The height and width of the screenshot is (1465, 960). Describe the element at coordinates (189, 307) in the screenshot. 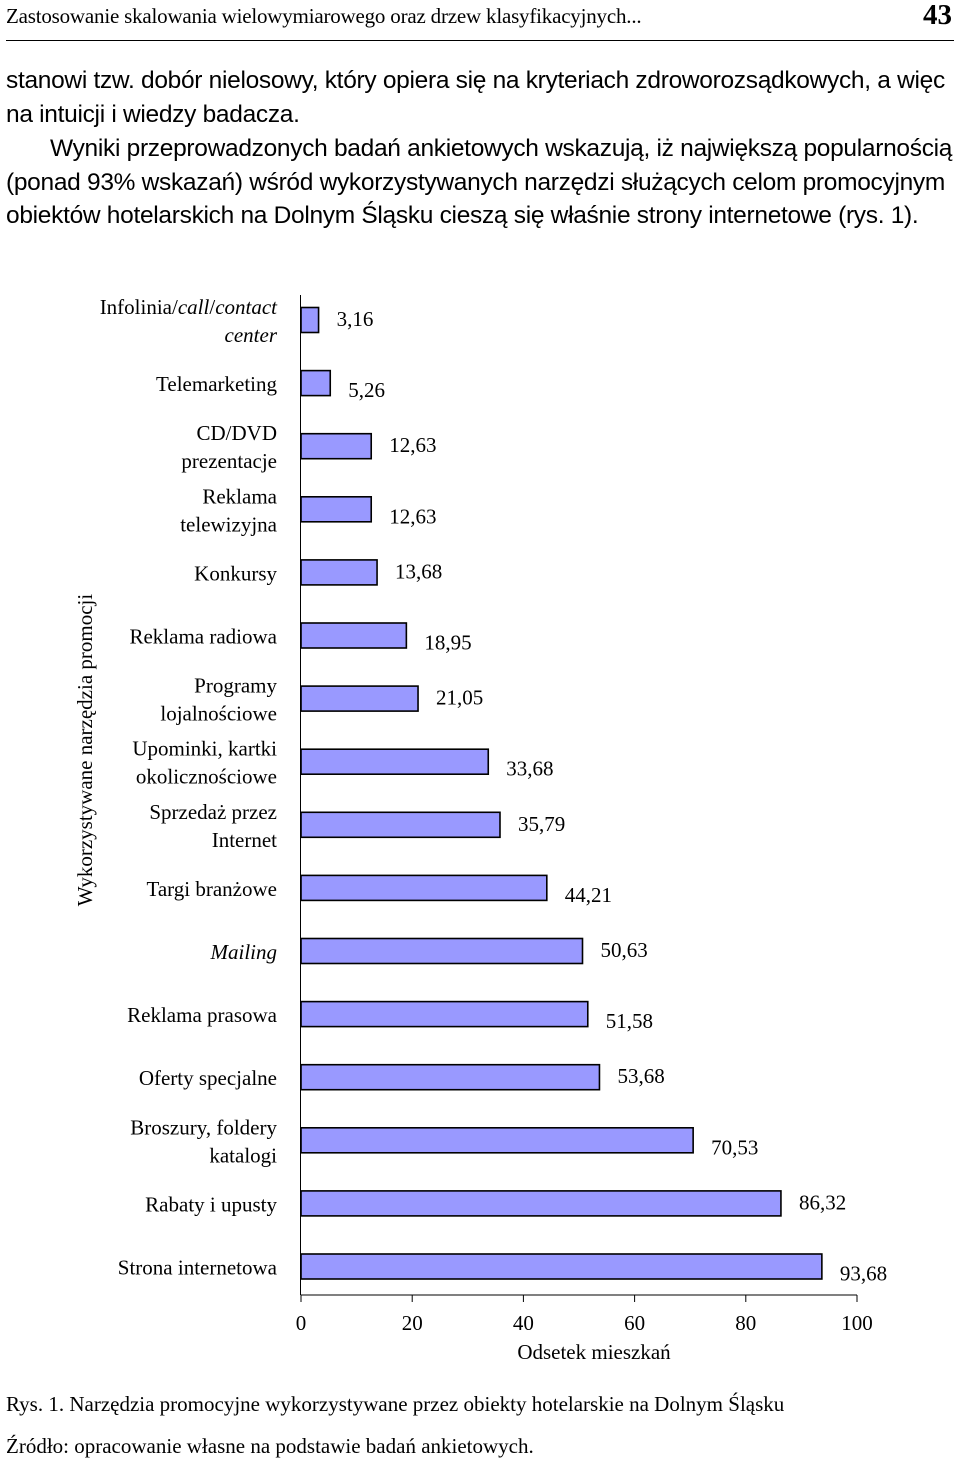

I see `category-label: Infolinia/call/contact` at that location.